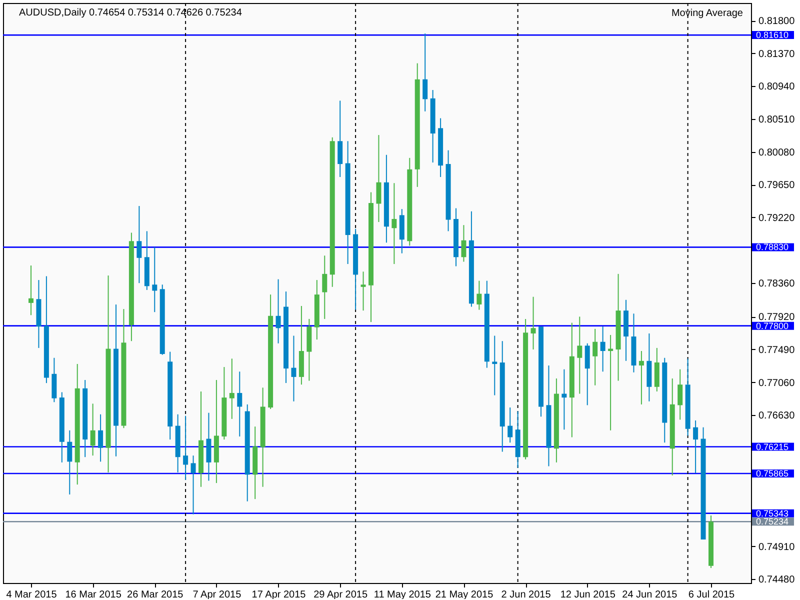 The image size is (800, 600). Describe the element at coordinates (772, 35) in the screenshot. I see `ref-line-label: 0.81610` at that location.